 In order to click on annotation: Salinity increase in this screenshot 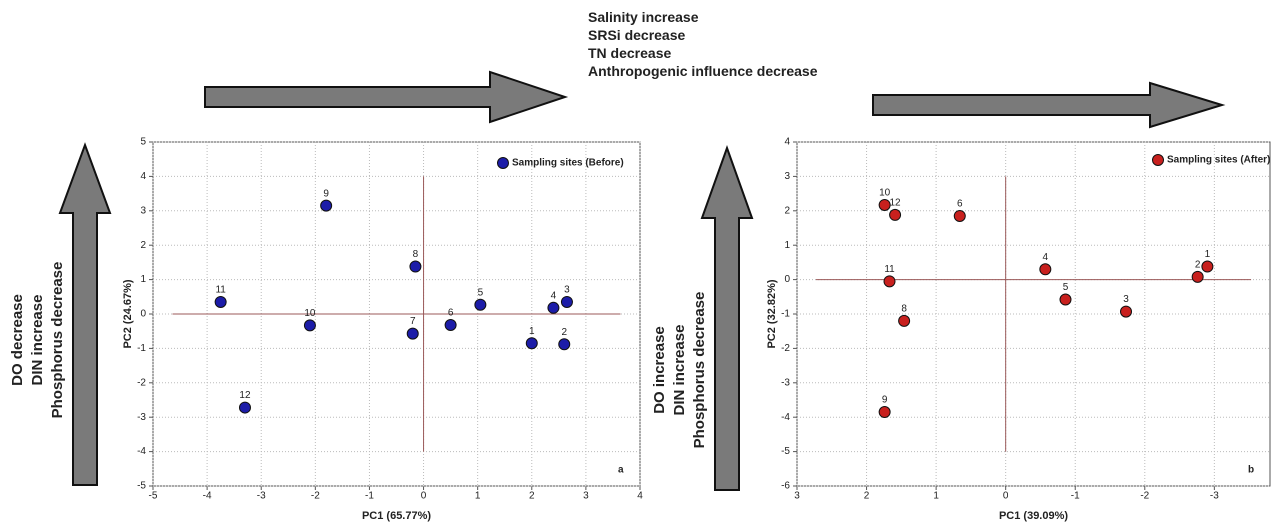, I will do `click(643, 17)`.